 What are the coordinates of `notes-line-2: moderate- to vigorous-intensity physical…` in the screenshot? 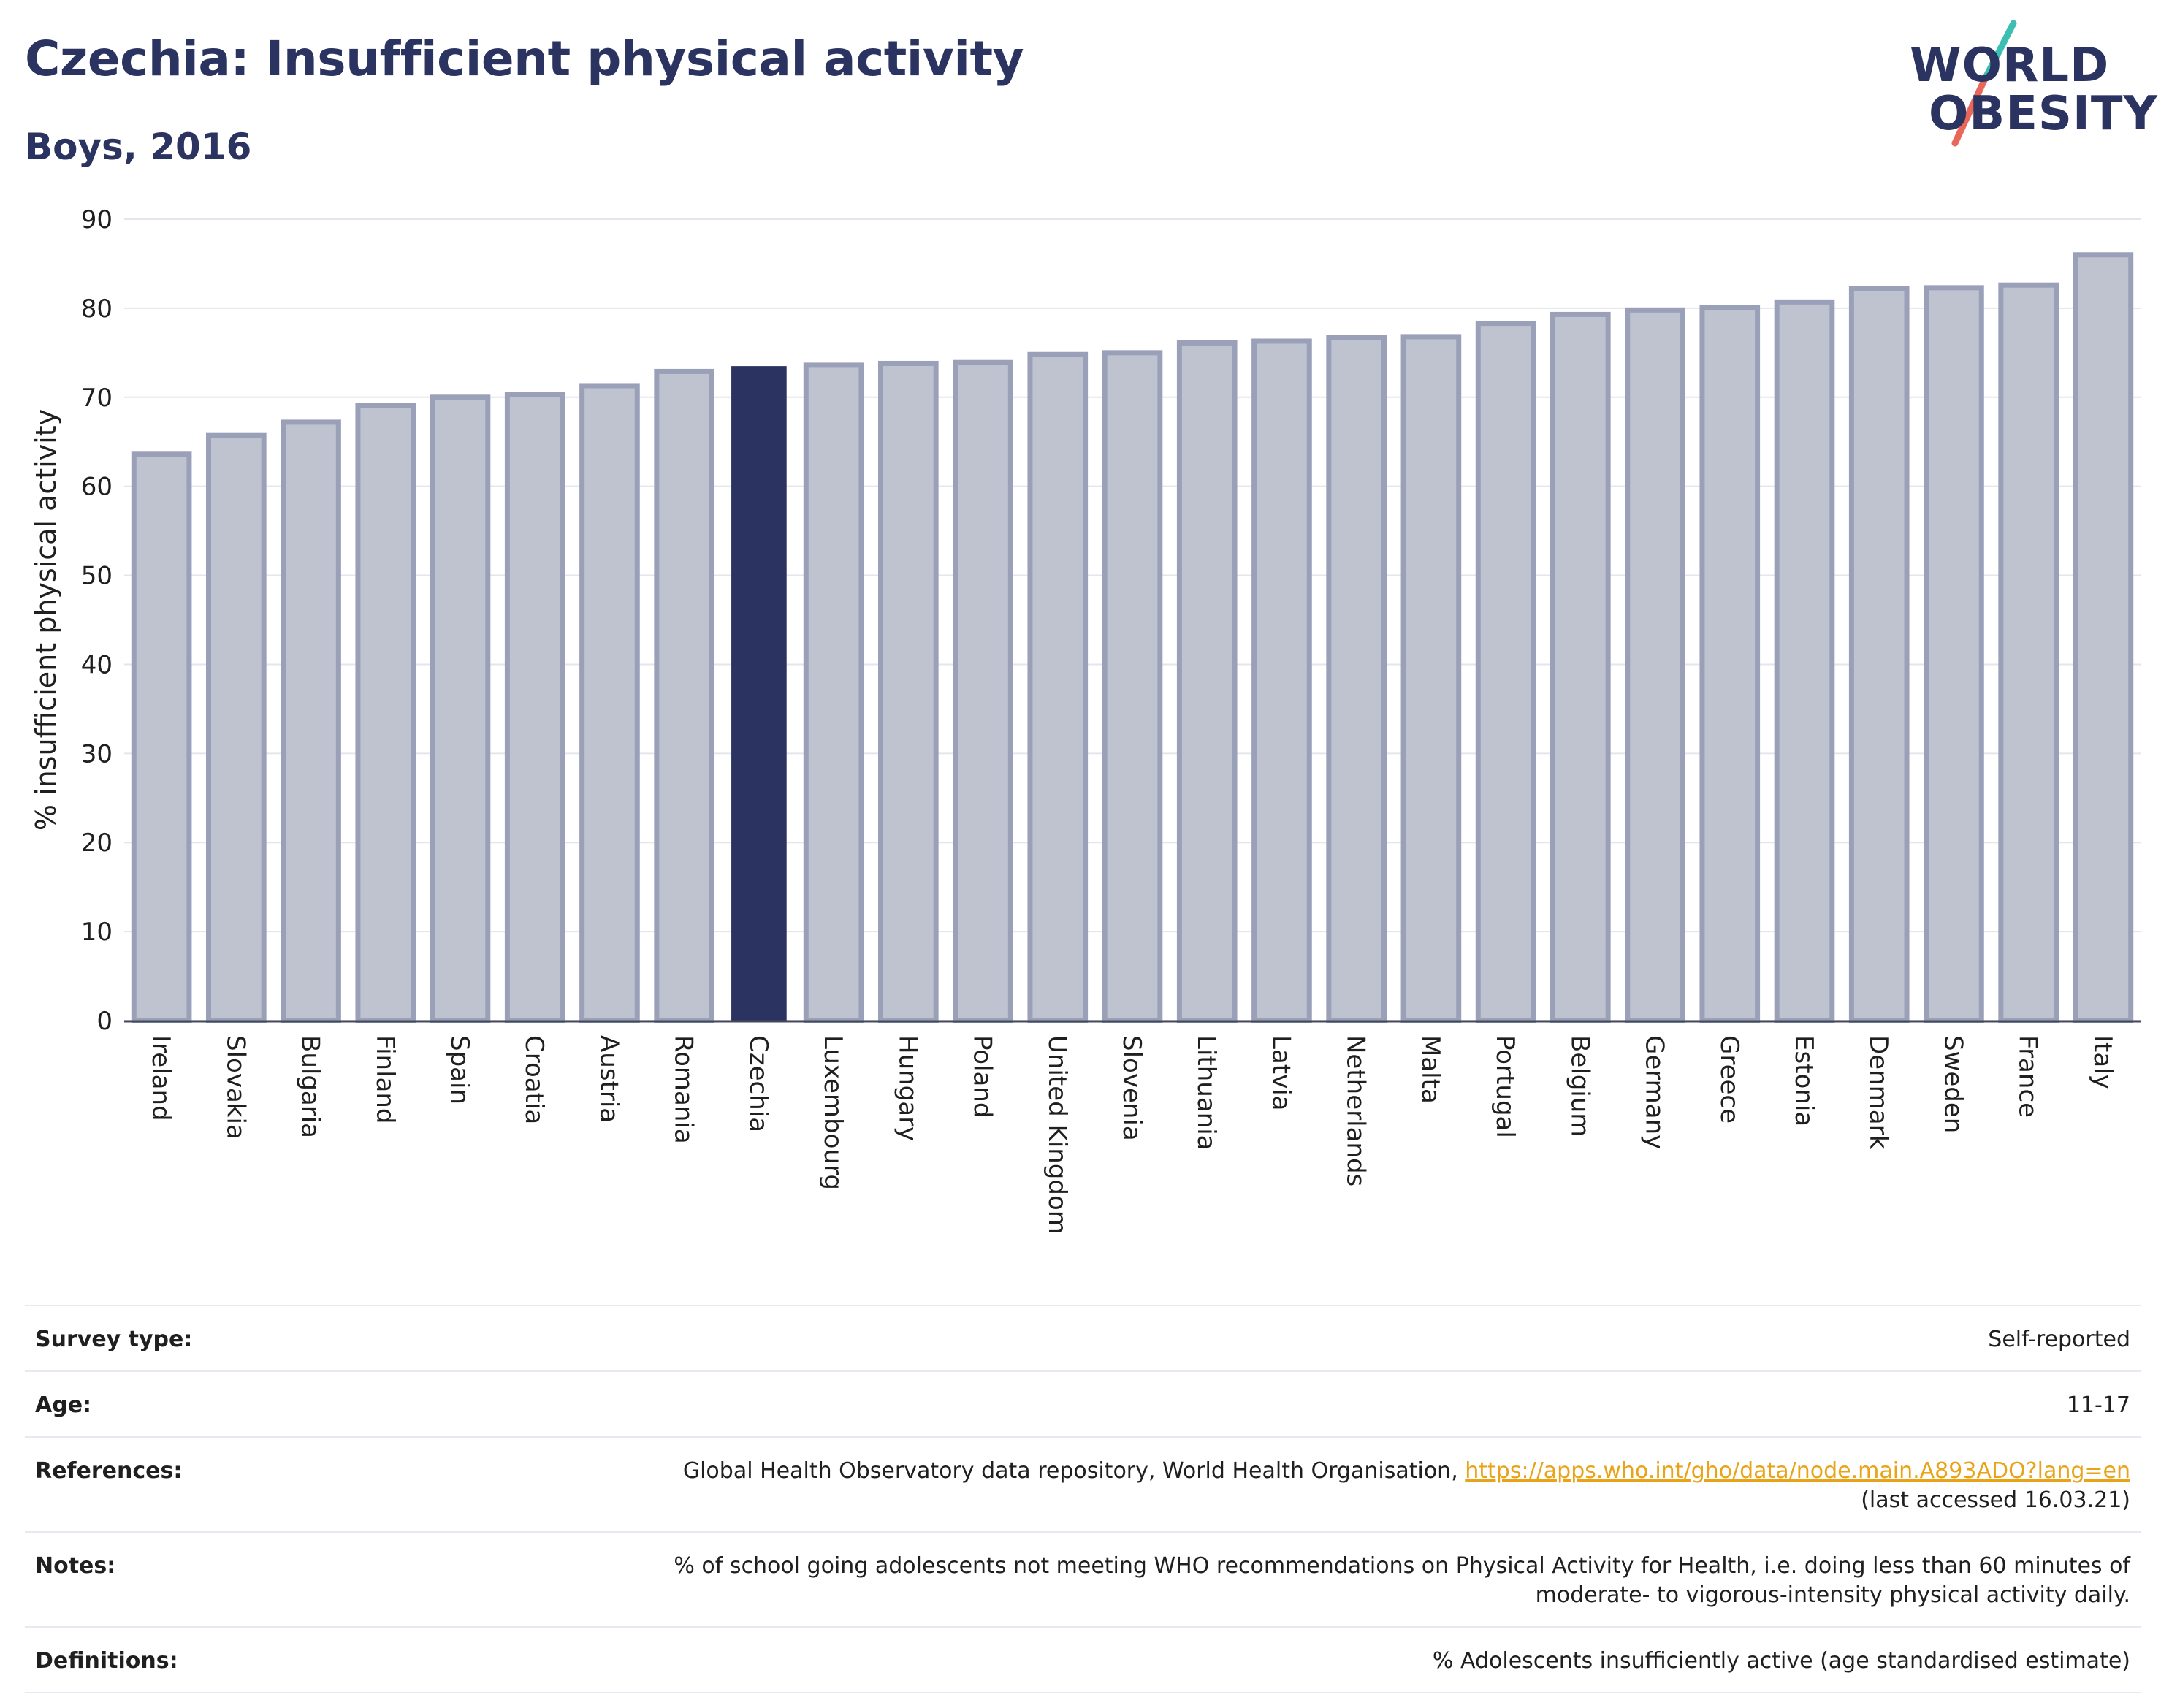 It's located at (1833, 1595).